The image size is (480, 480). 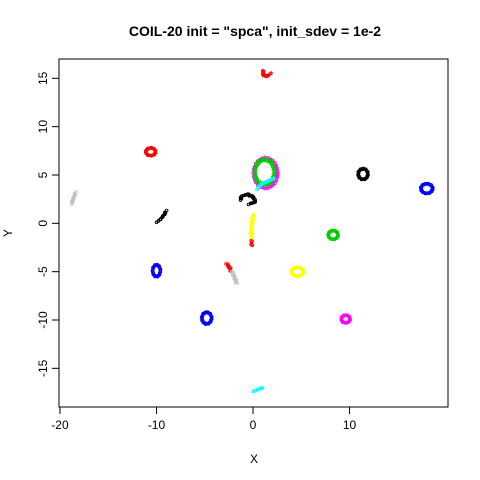 What do you see at coordinates (43, 223) in the screenshot?
I see `y-tick-label: 0` at bounding box center [43, 223].